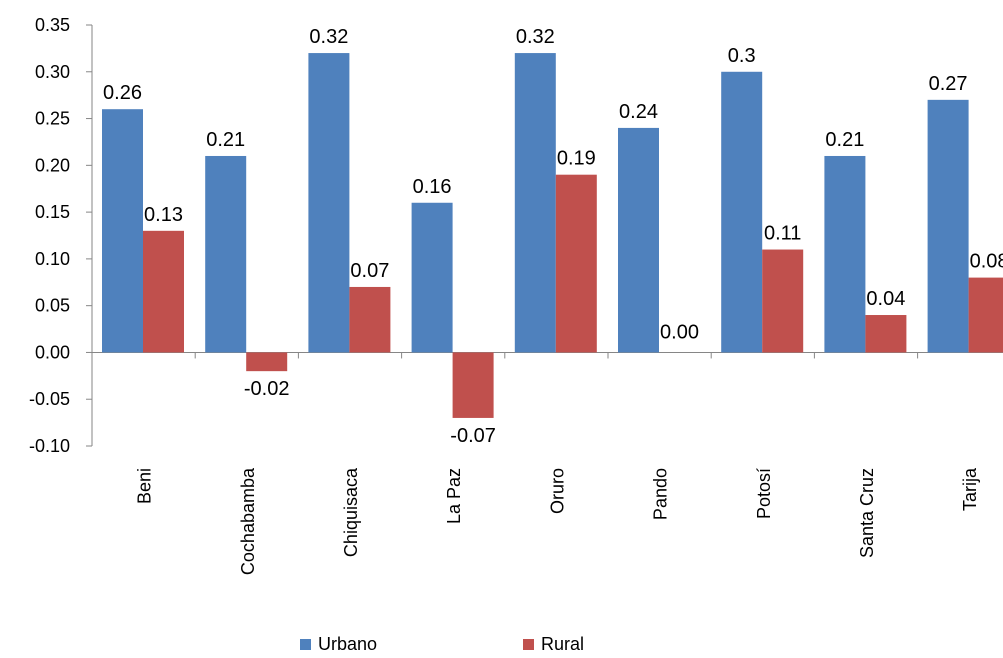 This screenshot has width=1003, height=658. I want to click on legend-label-urbano: Urbano, so click(348, 644).